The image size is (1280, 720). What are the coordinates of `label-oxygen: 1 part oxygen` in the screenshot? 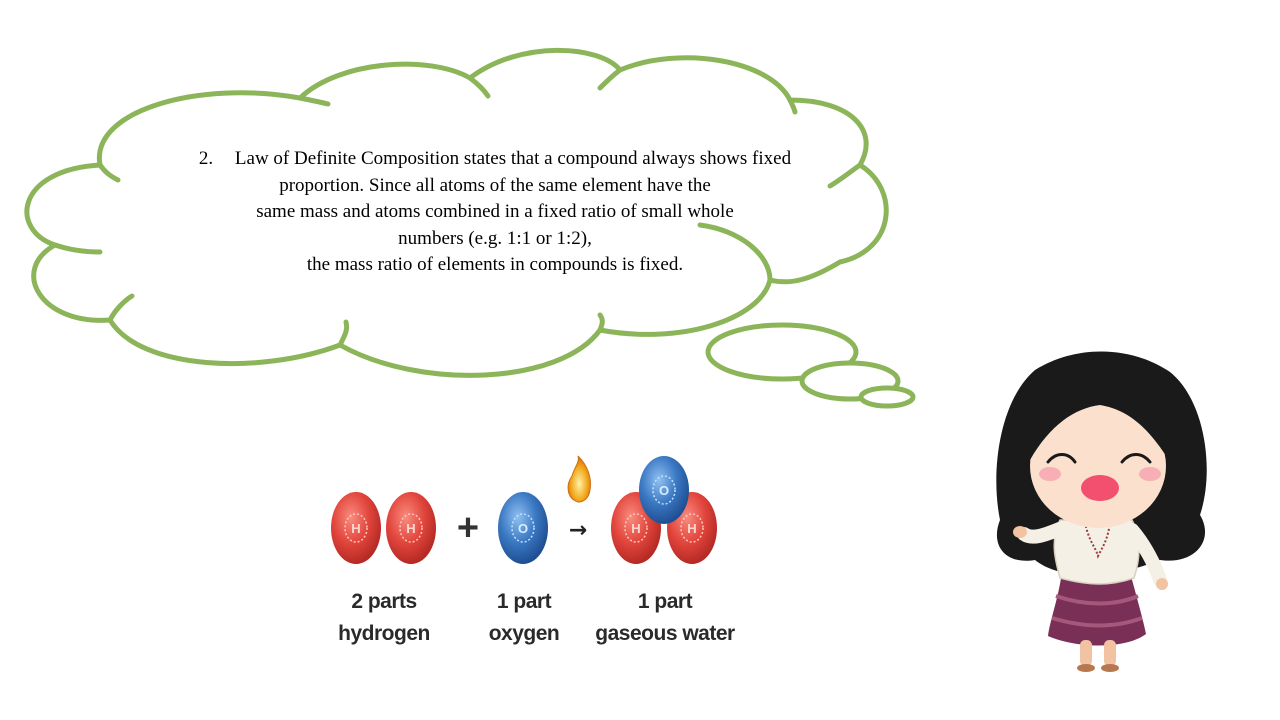 It's located at (524, 618).